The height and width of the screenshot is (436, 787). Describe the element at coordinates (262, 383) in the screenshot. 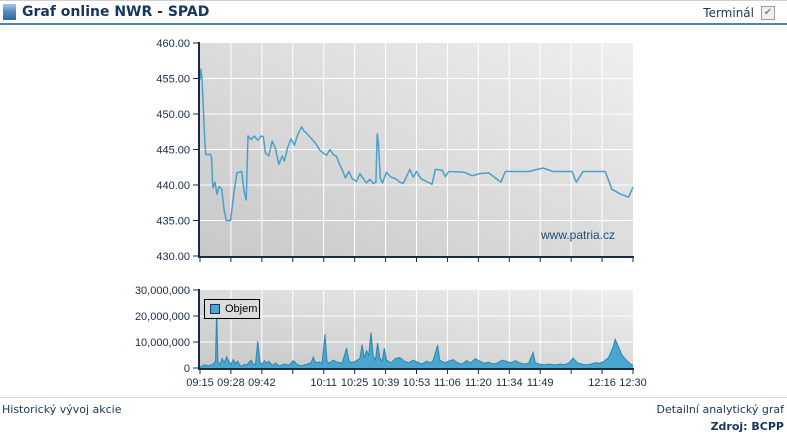

I see `x-axis-label: 09:42` at that location.